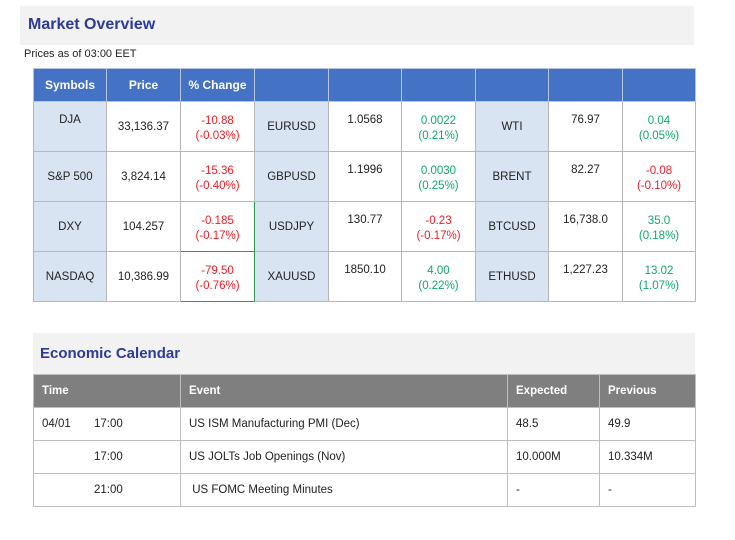  What do you see at coordinates (217, 271) in the screenshot?
I see `change-value: -79.50` at bounding box center [217, 271].